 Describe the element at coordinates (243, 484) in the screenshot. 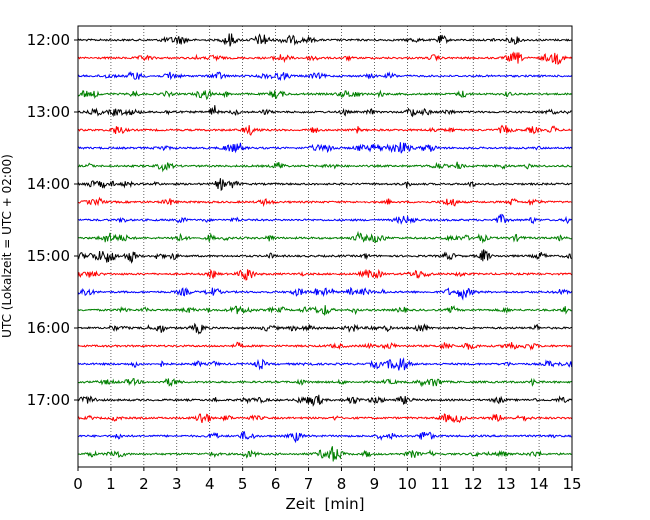

I see `x-tick-label: 5` at that location.